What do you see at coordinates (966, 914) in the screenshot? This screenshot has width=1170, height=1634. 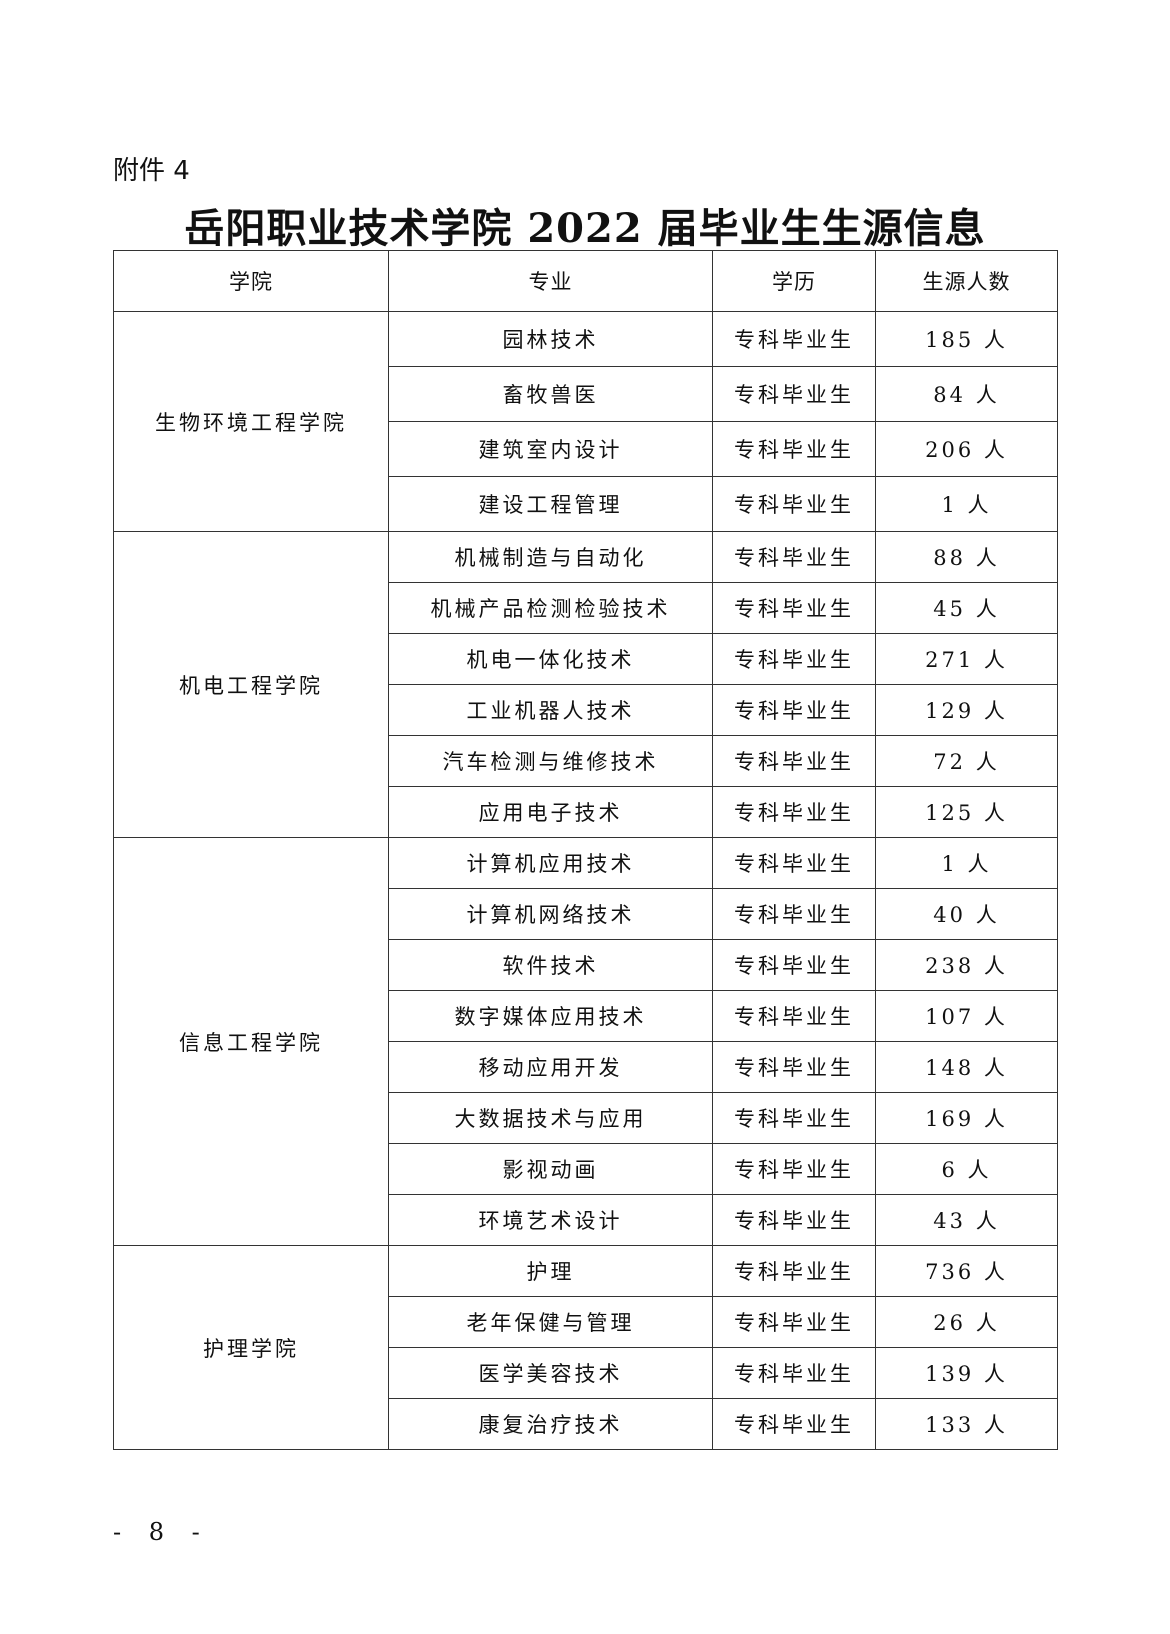 I see `count-cell: 40 人` at bounding box center [966, 914].